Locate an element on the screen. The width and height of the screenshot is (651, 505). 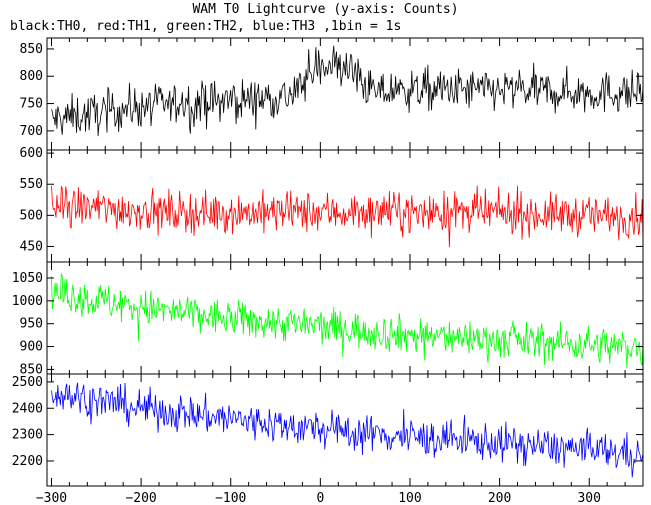
y-tick-label: 450 is located at coordinates (31, 246).